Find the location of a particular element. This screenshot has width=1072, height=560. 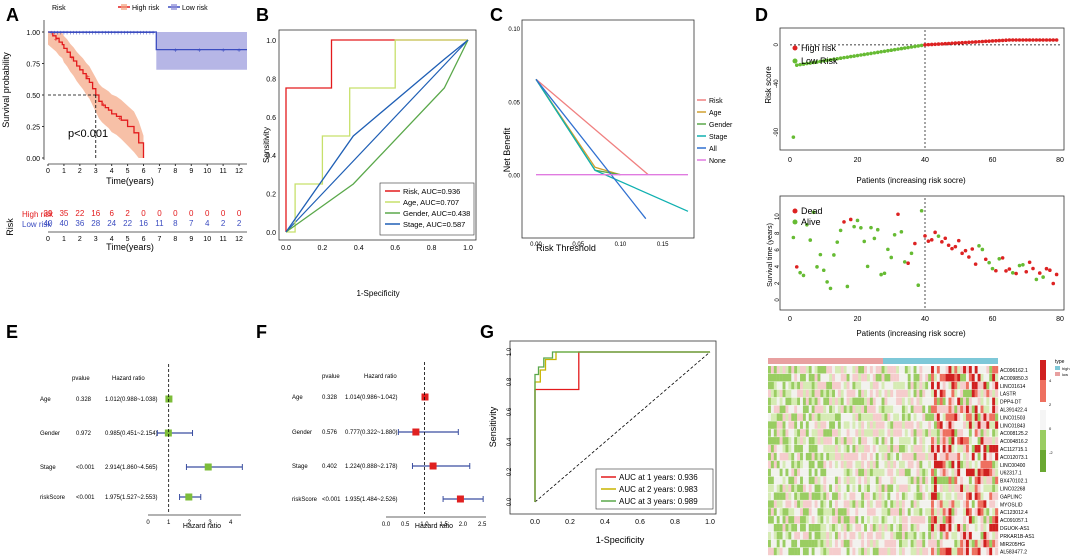

d2-xtick: 20 is located at coordinates (858, 319).